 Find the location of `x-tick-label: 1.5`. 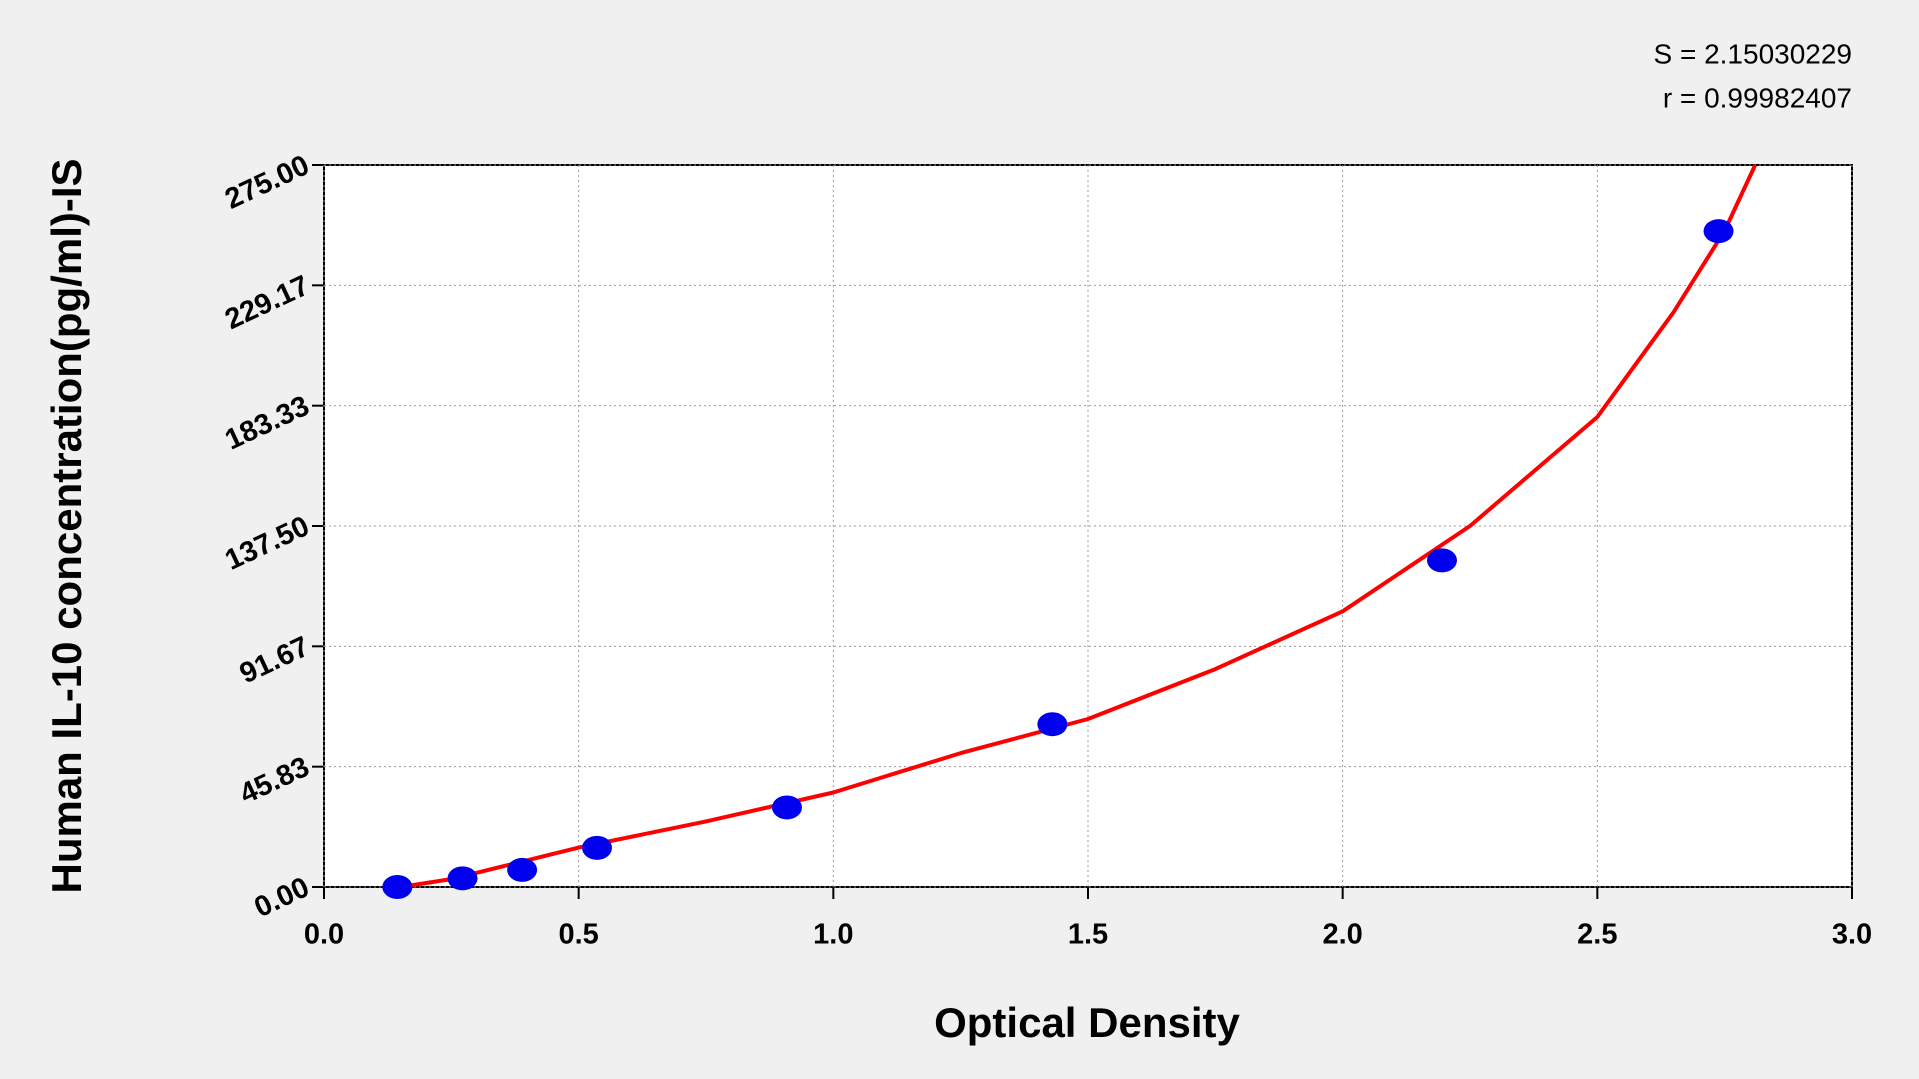

x-tick-label: 1.5 is located at coordinates (1088, 935).